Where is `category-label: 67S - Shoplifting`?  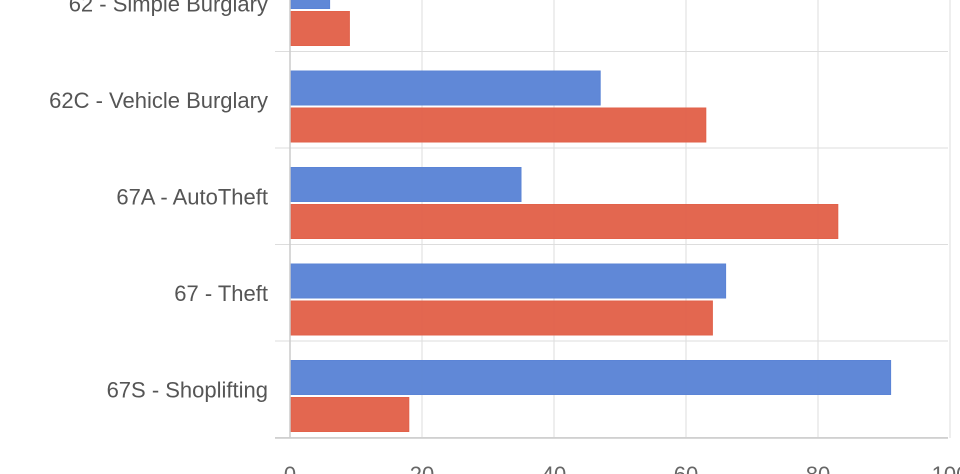
category-label: 67S - Shoplifting is located at coordinates (187, 389).